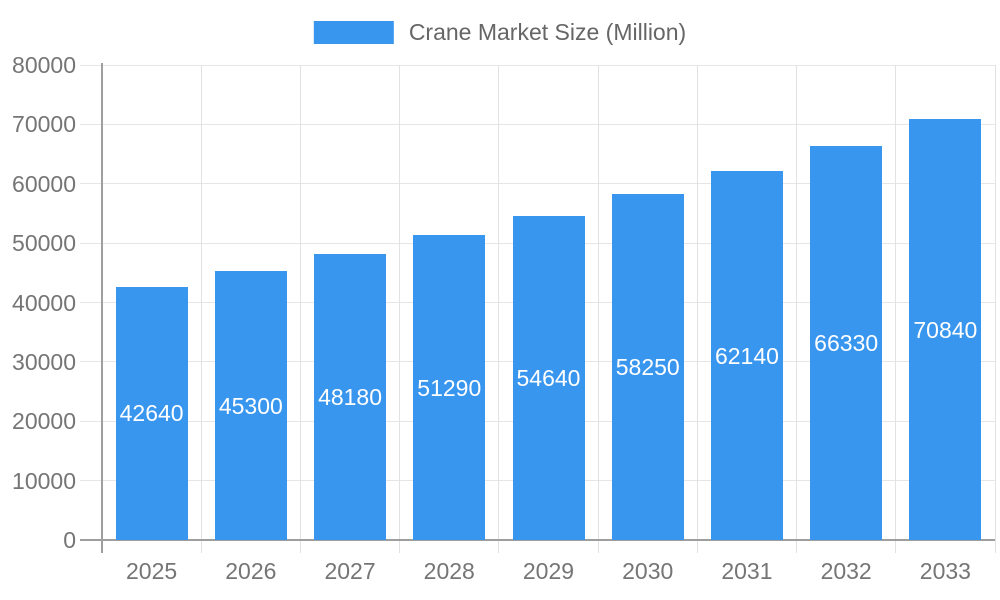 The image size is (1000, 600). I want to click on x-axis-tick-label: 2025, so click(152, 571).